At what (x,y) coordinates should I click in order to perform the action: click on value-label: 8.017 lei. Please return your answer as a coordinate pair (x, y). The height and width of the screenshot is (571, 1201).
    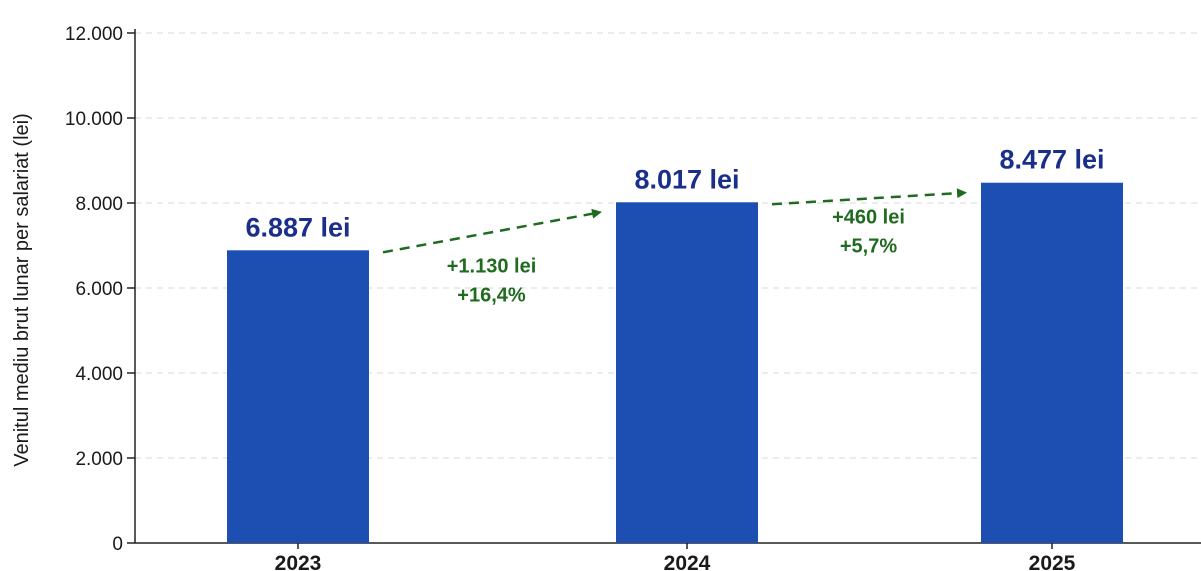
    Looking at the image, I should click on (686, 179).